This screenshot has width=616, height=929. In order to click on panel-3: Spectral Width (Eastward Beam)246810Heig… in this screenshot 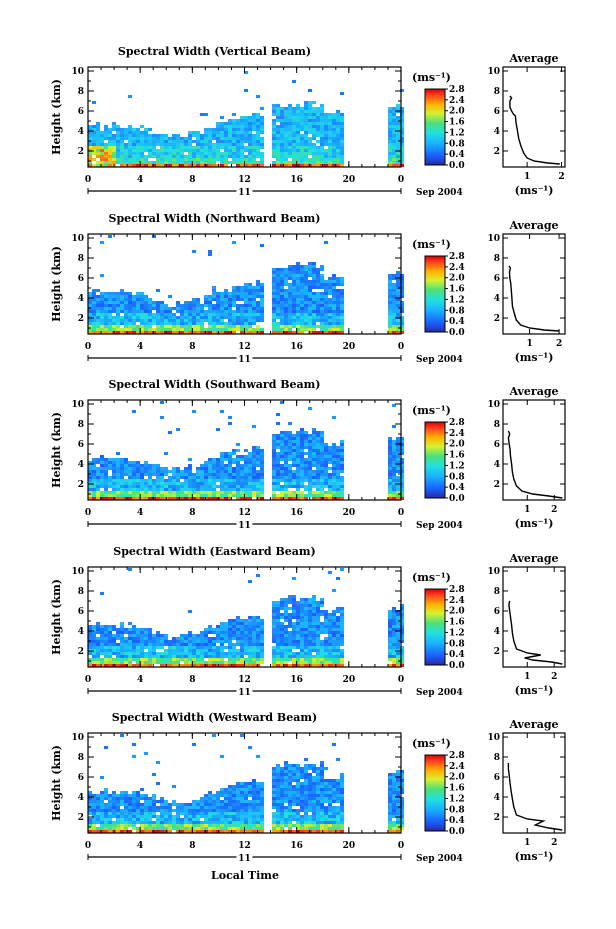, I will do `click(308, 621)`.